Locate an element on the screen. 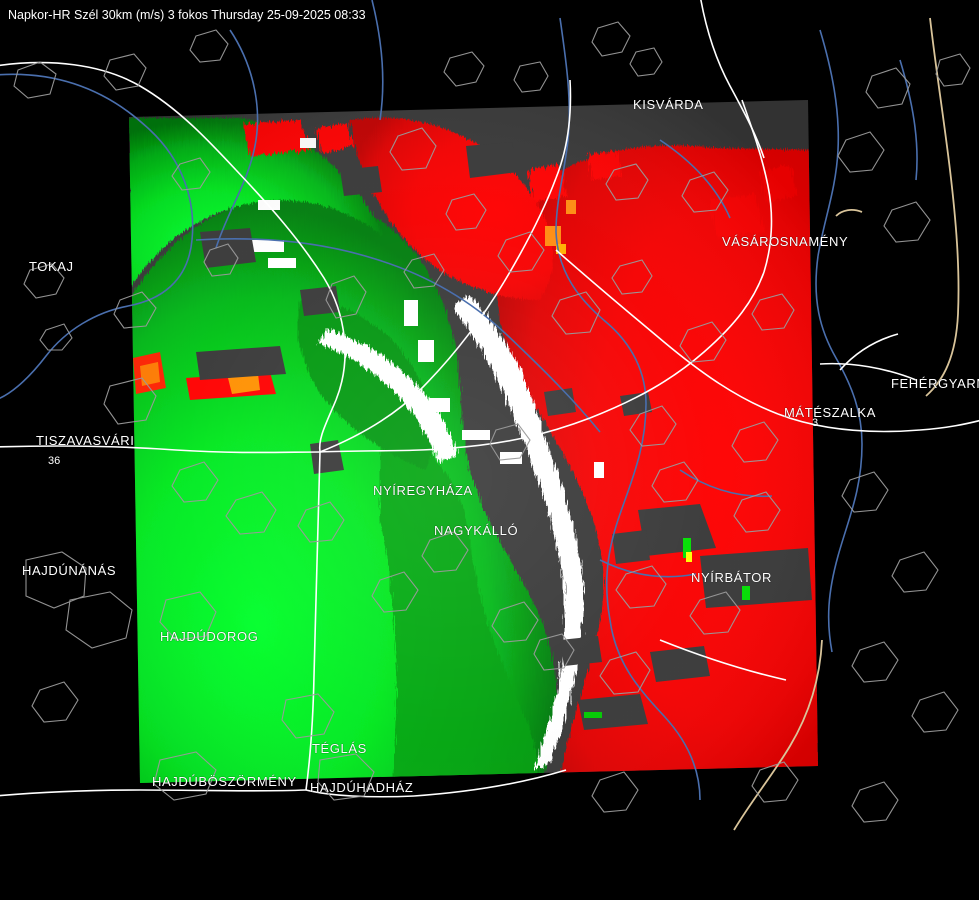  road-number: 3 is located at coordinates (815, 423).